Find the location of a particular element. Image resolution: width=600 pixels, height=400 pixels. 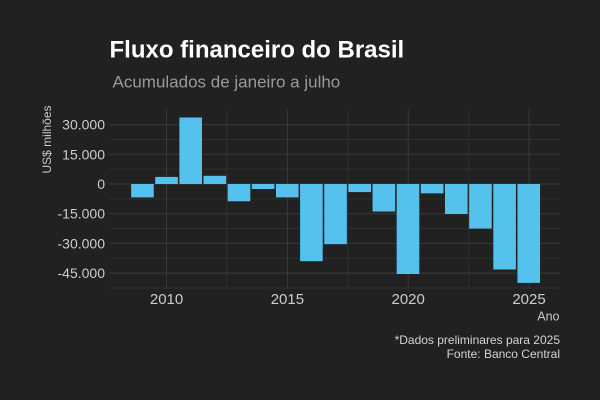

svg-text: *Dados preliminares para 2025 is located at coordinates (478, 340).